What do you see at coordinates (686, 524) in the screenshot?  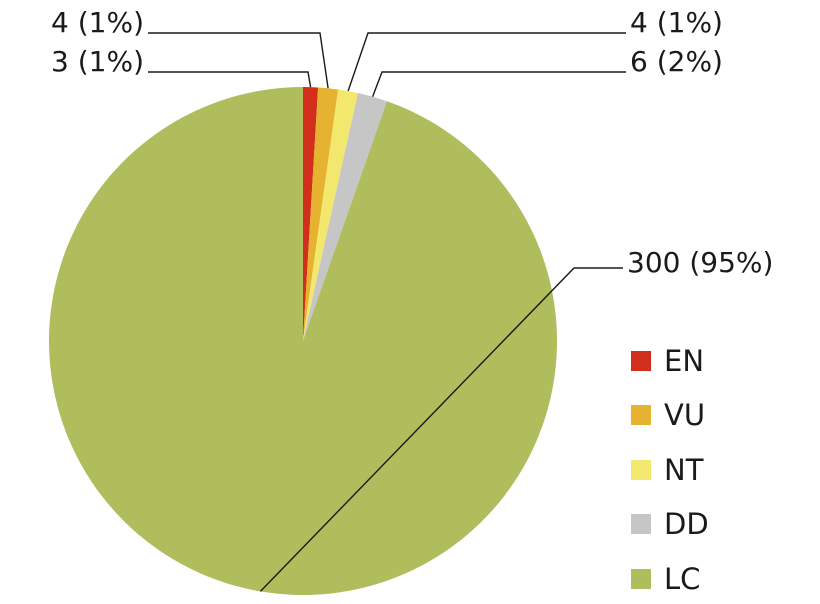 I see `legend-label-dd: DD` at bounding box center [686, 524].